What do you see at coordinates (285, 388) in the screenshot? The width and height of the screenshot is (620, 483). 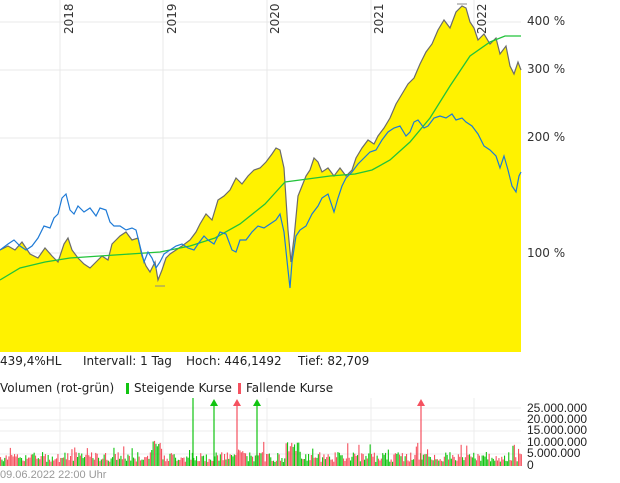 I see `legend-falling: Fallende Kurse` at bounding box center [285, 388].